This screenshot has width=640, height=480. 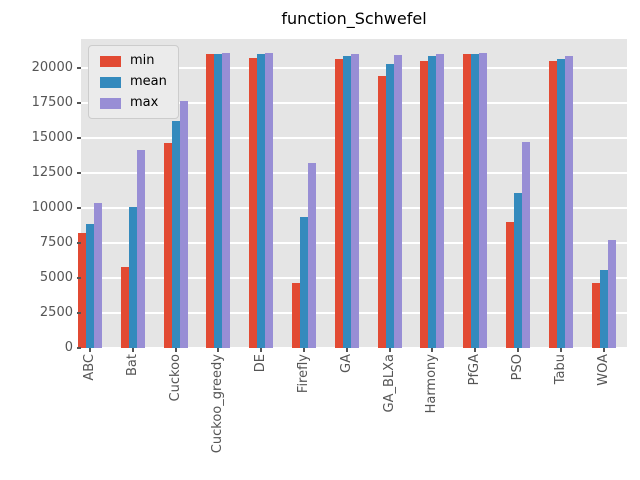 What do you see at coordinates (52, 138) in the screenshot?
I see `y-tick-label: 15000` at bounding box center [52, 138].